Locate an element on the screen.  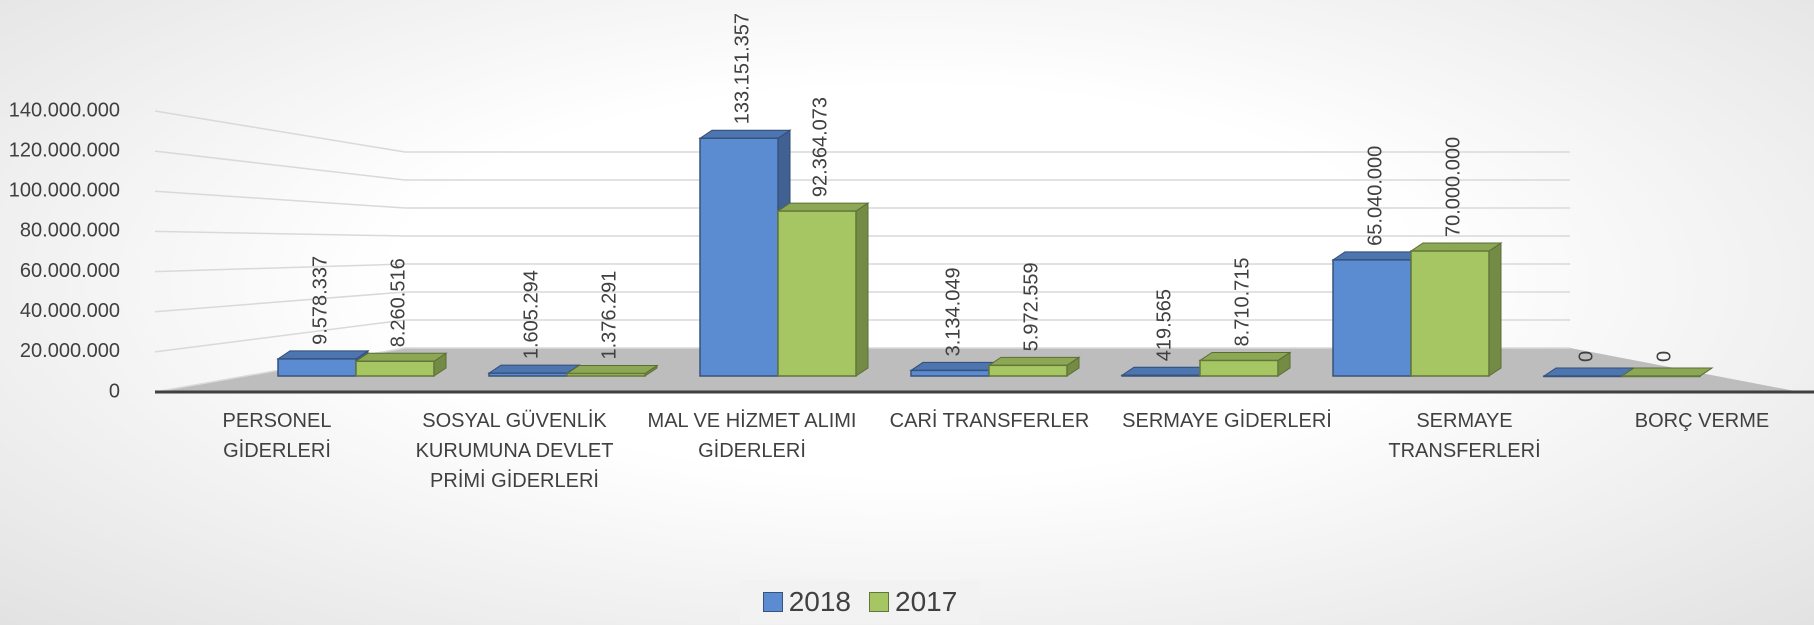
data-label: 8.260.516 is located at coordinates (398, 302).